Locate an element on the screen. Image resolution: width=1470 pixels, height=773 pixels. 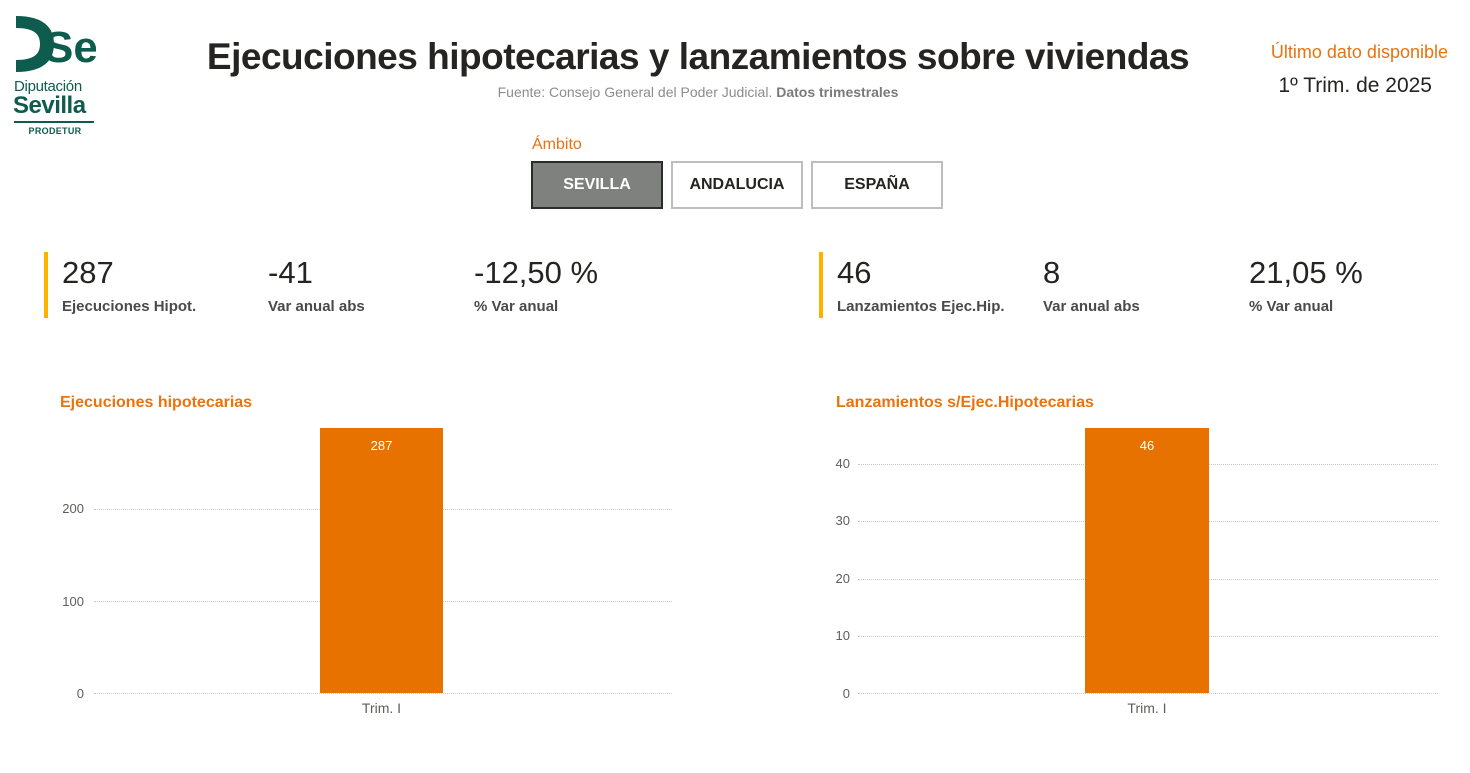
kpi-value: 21,05 % is located at coordinates (1306, 272).